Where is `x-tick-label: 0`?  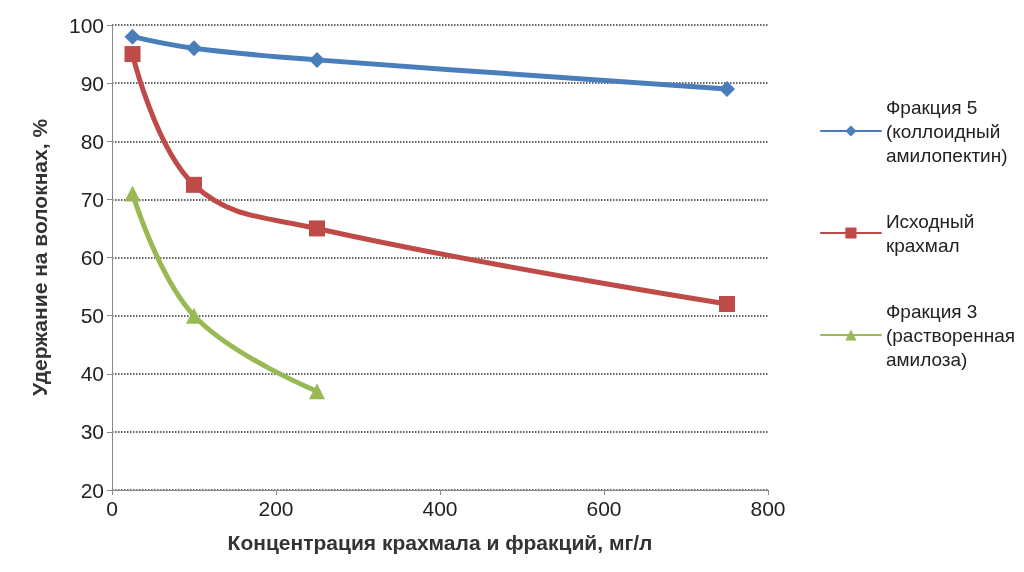 x-tick-label: 0 is located at coordinates (112, 508).